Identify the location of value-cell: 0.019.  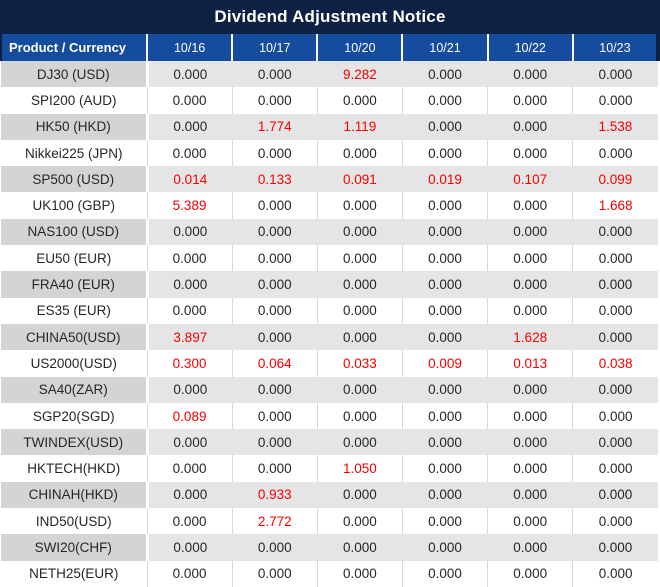
(445, 179).